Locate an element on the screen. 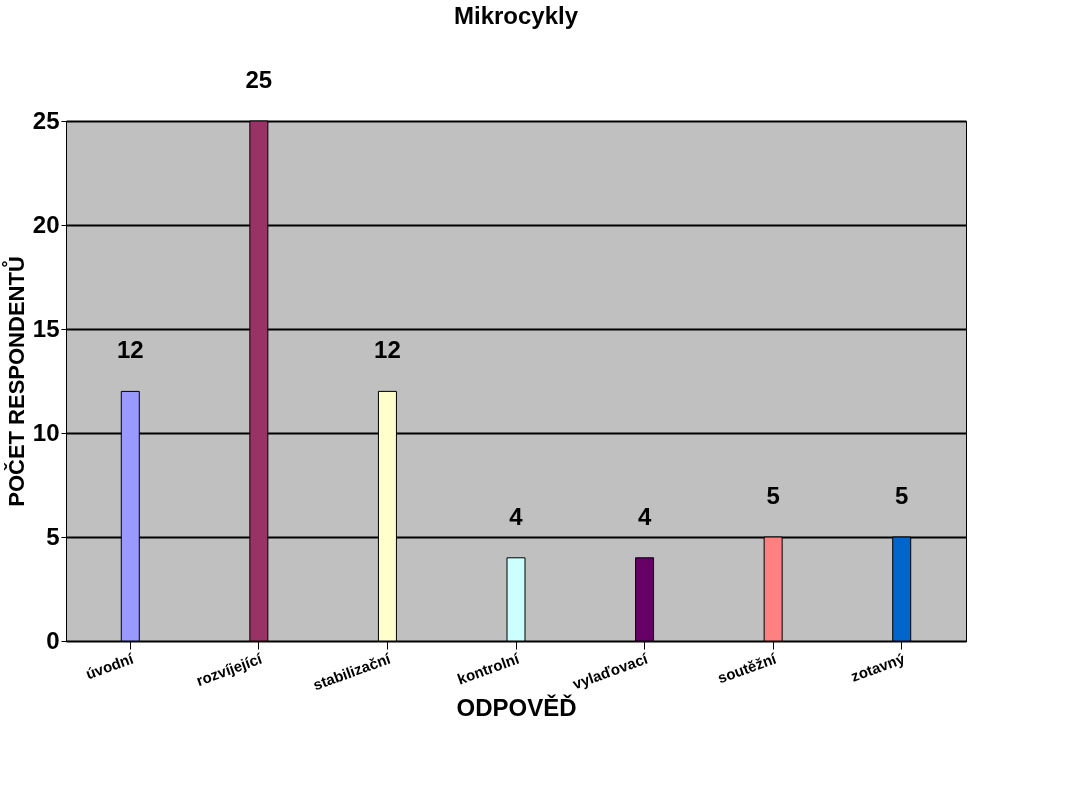  y-tick-label: 15 is located at coordinates (46, 328).